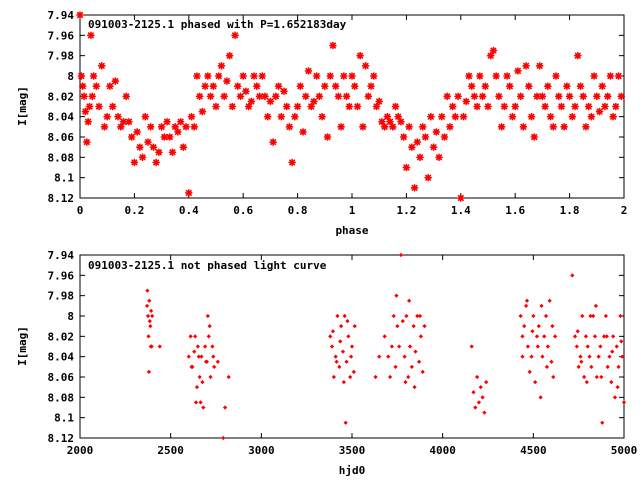  Describe the element at coordinates (352, 450) in the screenshot. I see `x-tick-label: 3500` at that location.